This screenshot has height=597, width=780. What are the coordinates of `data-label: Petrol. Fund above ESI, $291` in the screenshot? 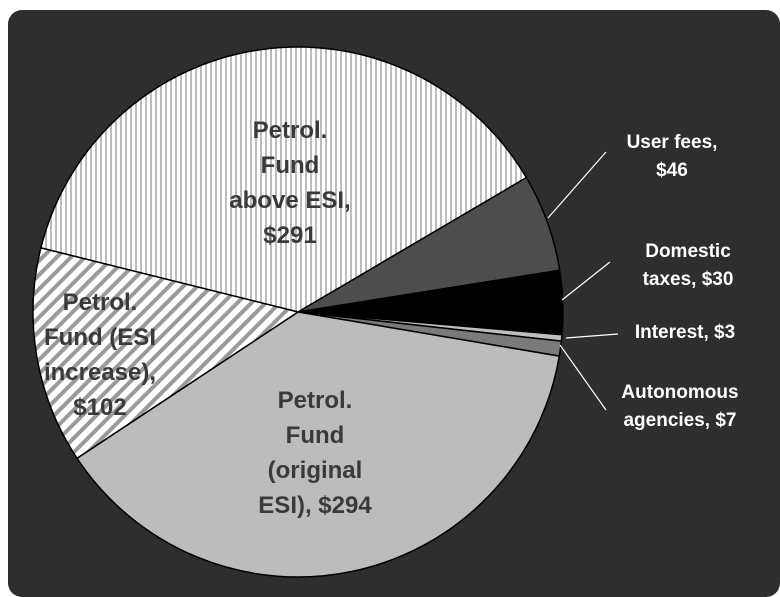 It's located at (290, 183).